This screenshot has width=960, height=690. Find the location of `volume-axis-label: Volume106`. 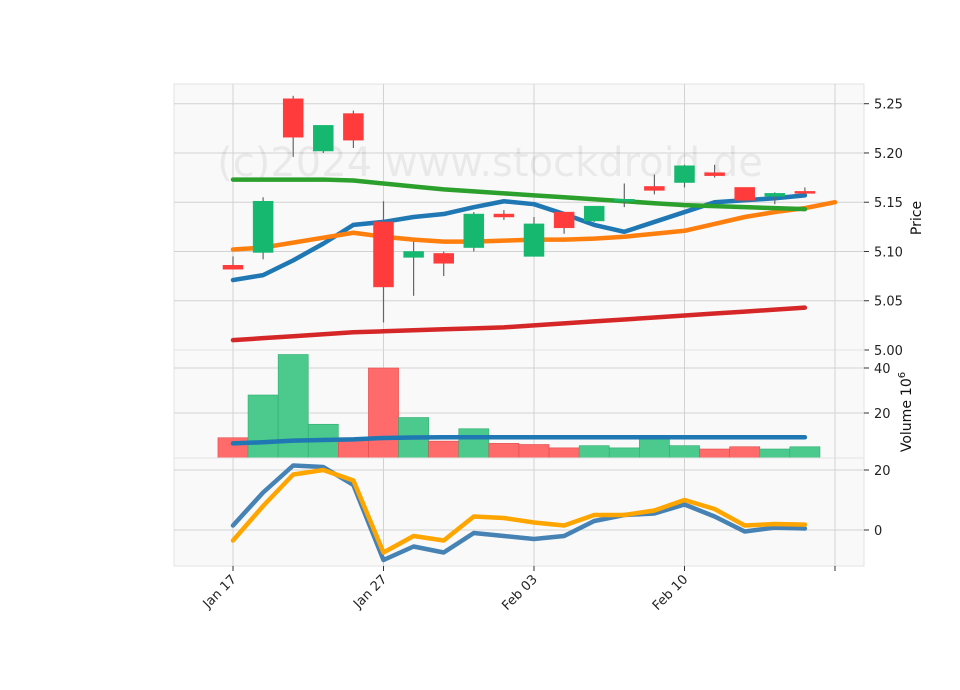

volume-axis-label: Volume106 is located at coordinates (906, 412).